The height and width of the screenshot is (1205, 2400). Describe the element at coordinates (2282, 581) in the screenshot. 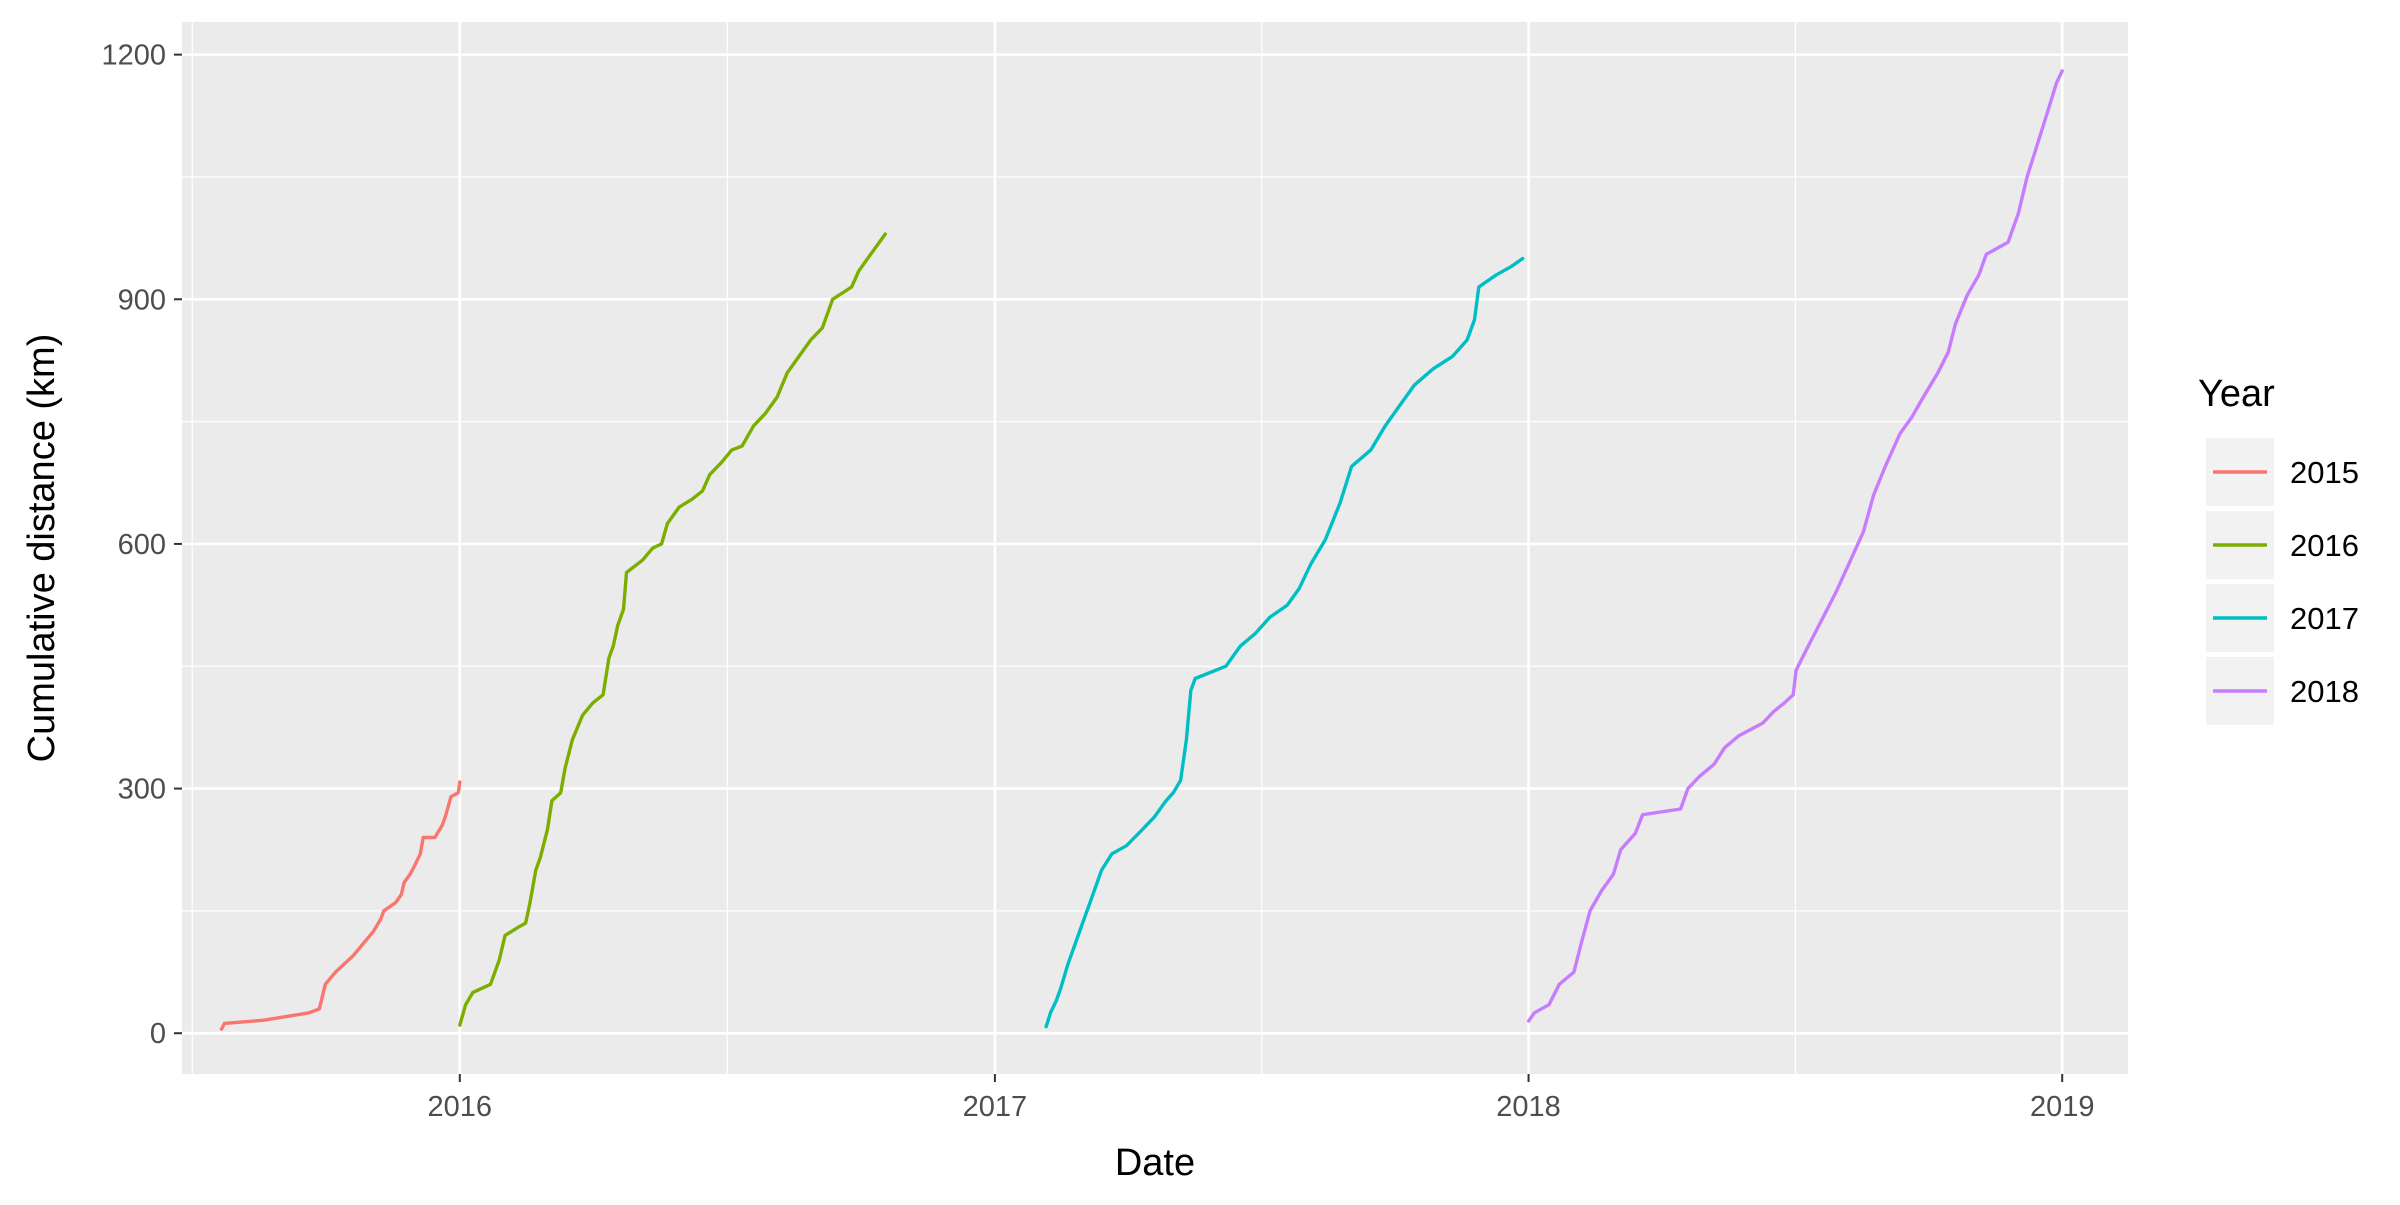

I see `legend-items: 2015 2016 2017 2018` at that location.